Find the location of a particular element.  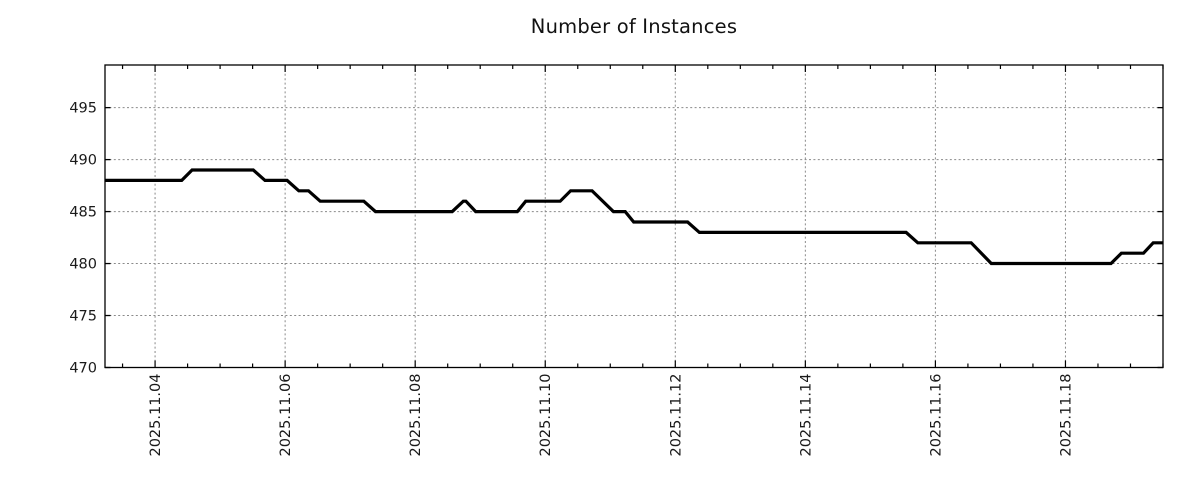

y-tick-label: 490 is located at coordinates (83, 161).